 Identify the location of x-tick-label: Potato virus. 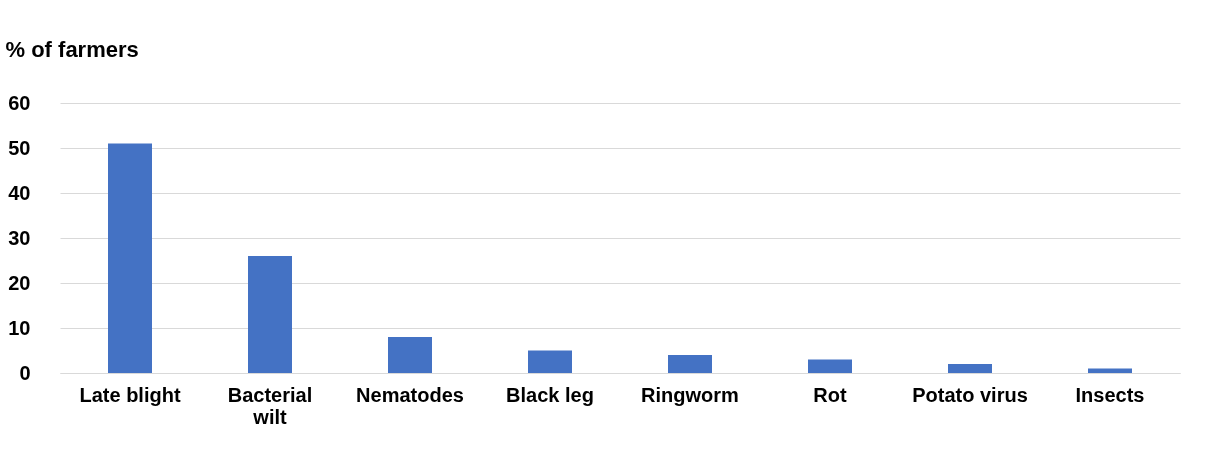
(970, 394).